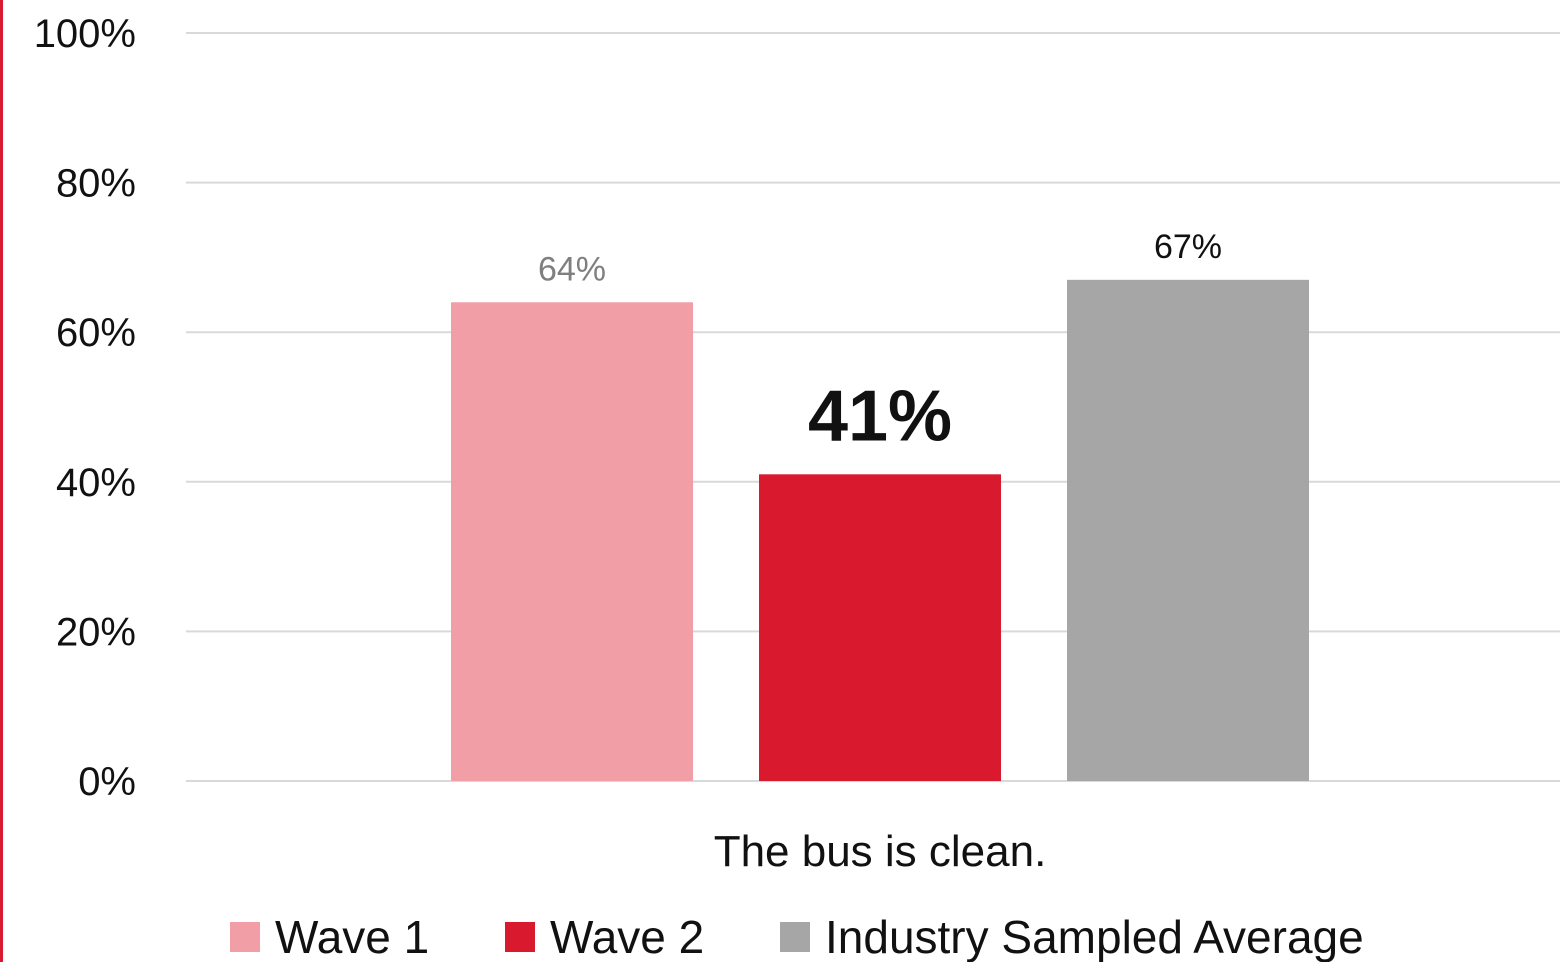  Describe the element at coordinates (352, 936) in the screenshot. I see `legend-label: Wave 1` at that location.